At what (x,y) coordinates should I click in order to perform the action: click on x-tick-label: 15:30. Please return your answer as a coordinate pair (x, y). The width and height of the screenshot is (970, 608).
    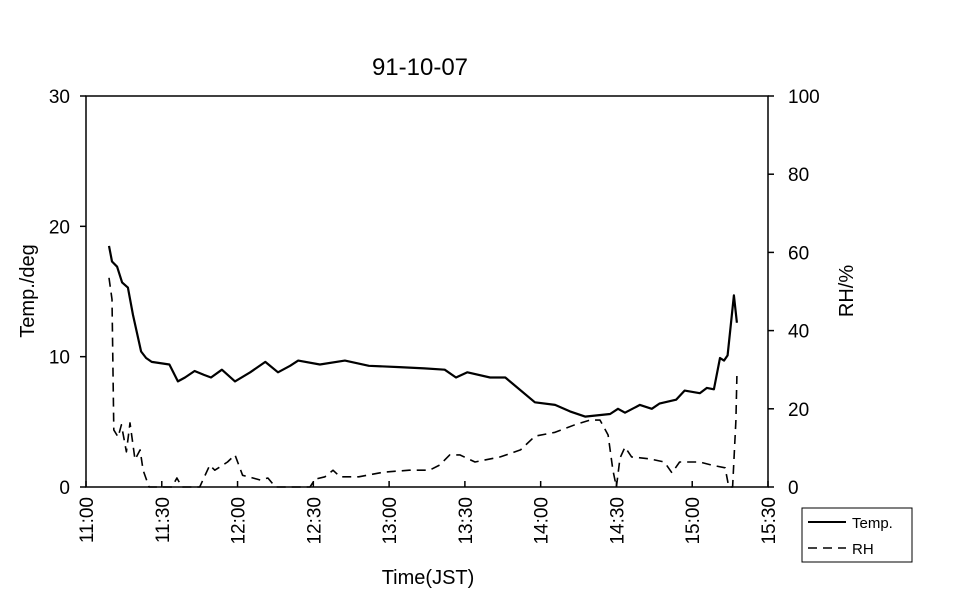
    Looking at the image, I should click on (769, 521).